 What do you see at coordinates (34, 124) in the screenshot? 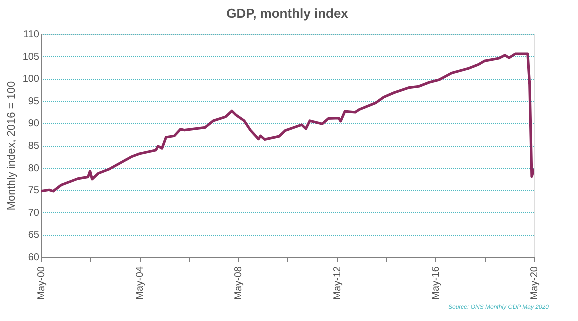
I see `y-tick-label: 90` at bounding box center [34, 124].